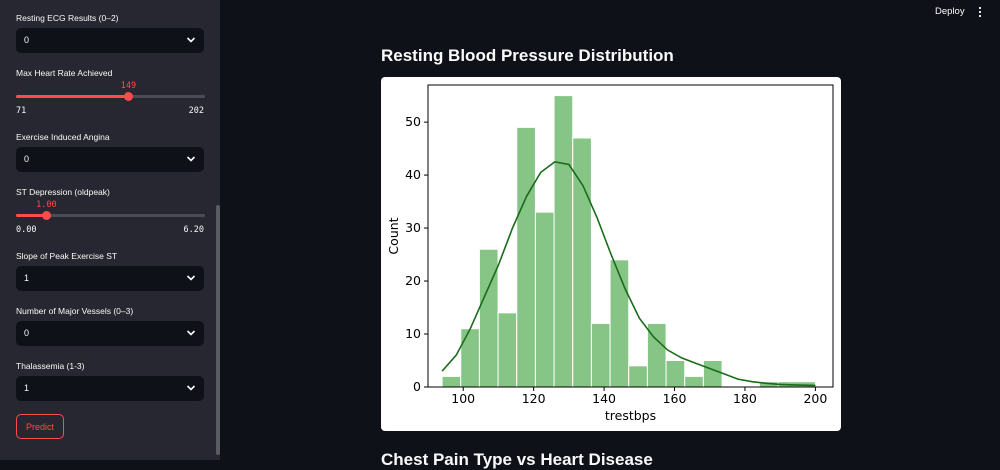  I want to click on x-tick-label: 100, so click(463, 398).